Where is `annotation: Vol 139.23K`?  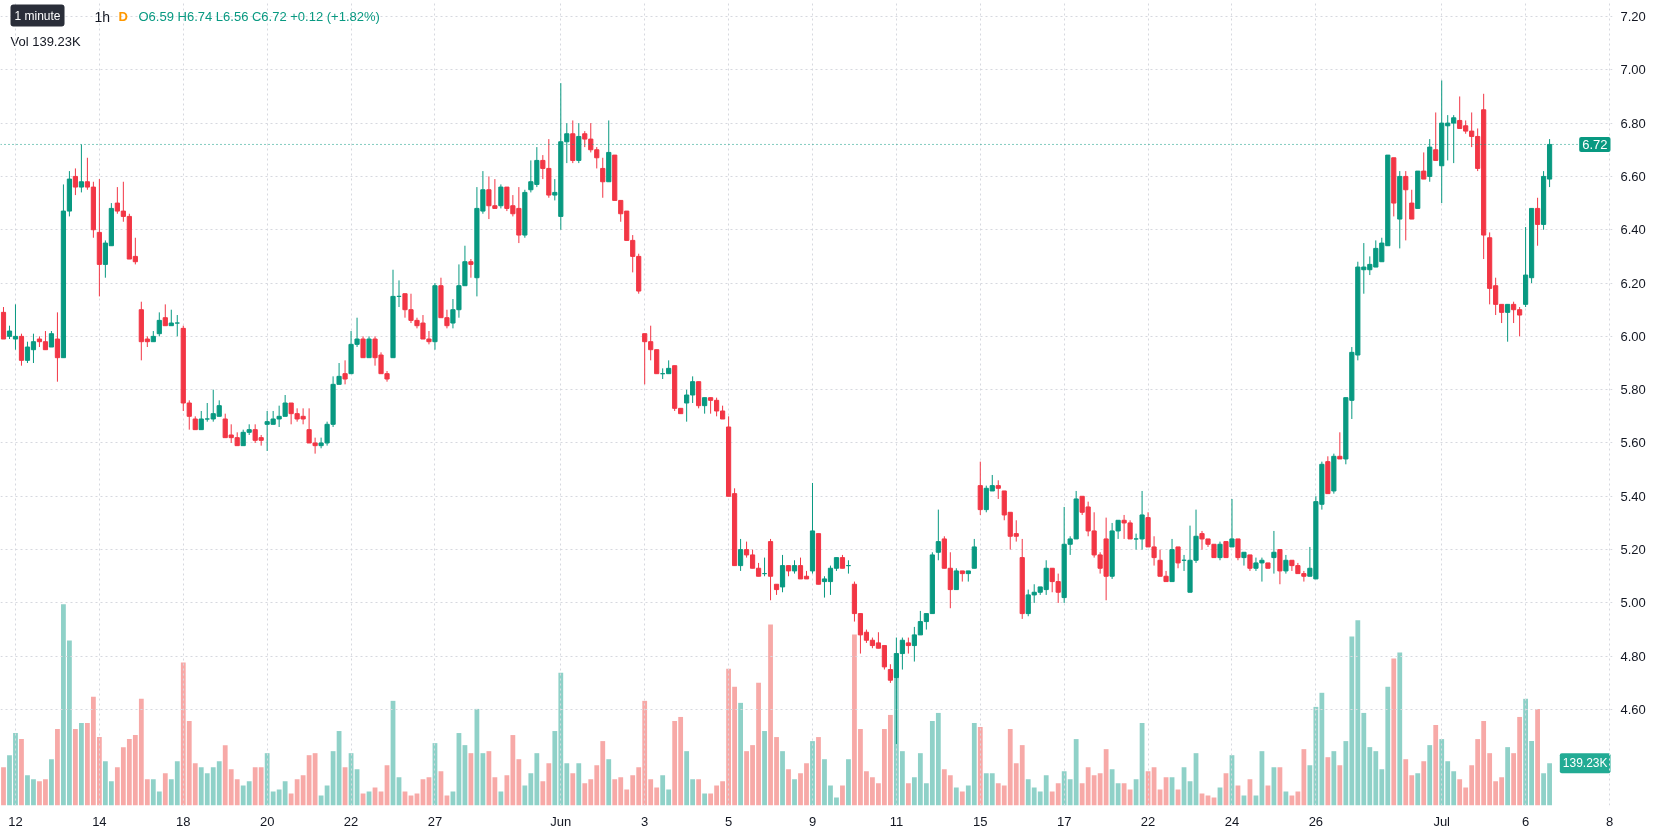 annotation: Vol 139.23K is located at coordinates (45, 41).